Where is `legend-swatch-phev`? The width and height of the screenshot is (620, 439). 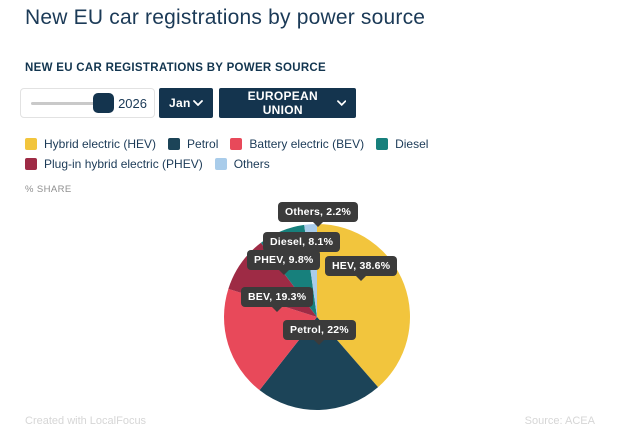
legend-swatch-phev is located at coordinates (31, 164).